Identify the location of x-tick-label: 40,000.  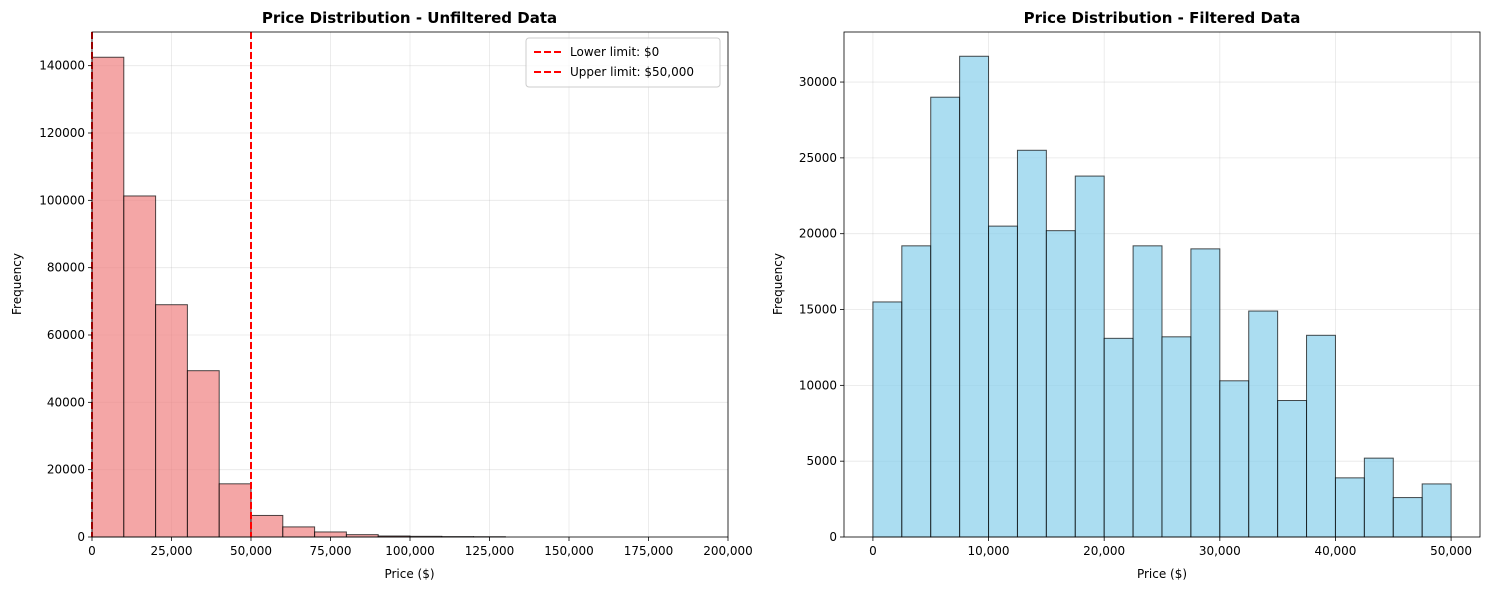
(1335, 551).